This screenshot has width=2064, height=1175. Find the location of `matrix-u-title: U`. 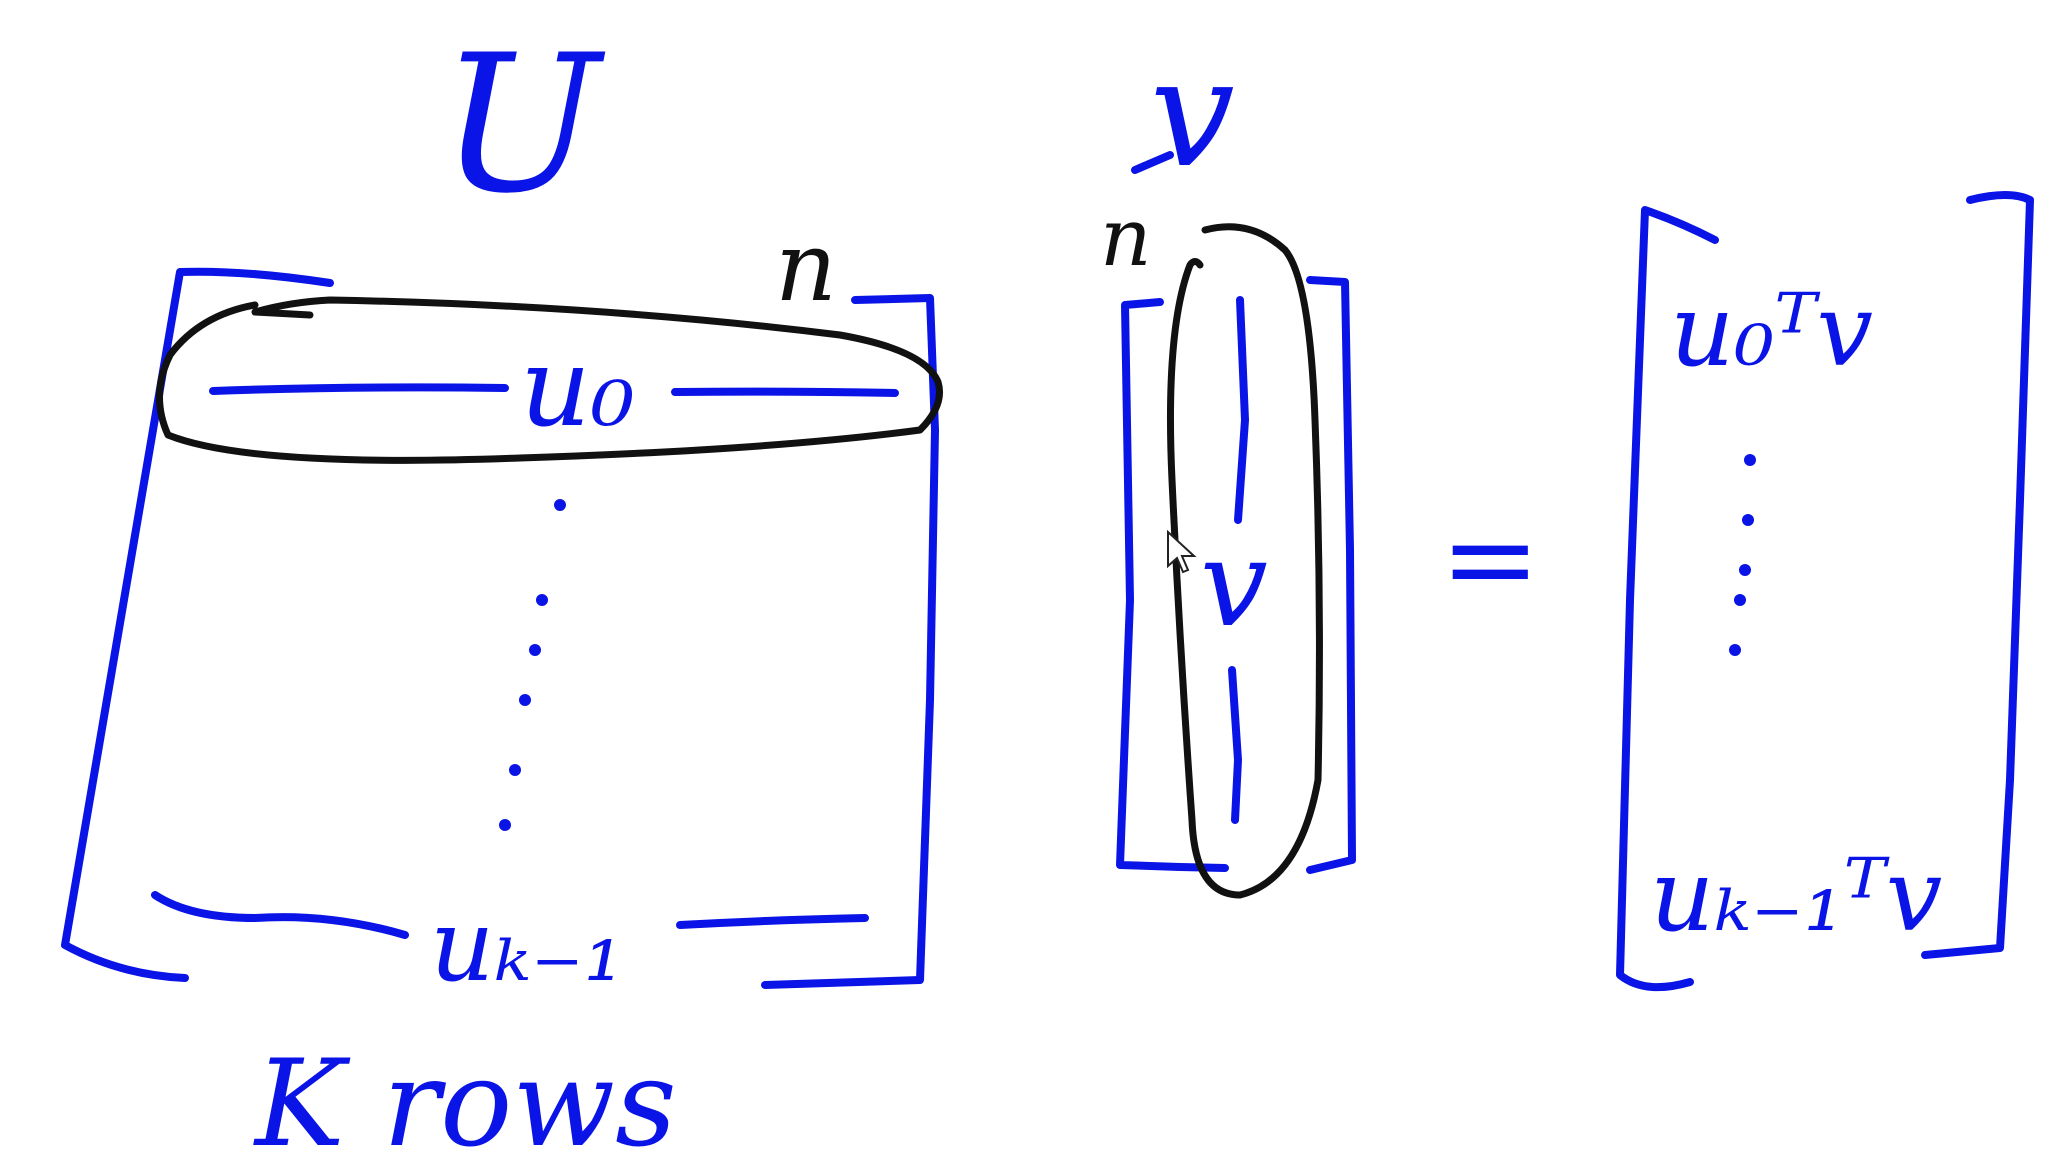

matrix-u-title: U is located at coordinates (523, 124).